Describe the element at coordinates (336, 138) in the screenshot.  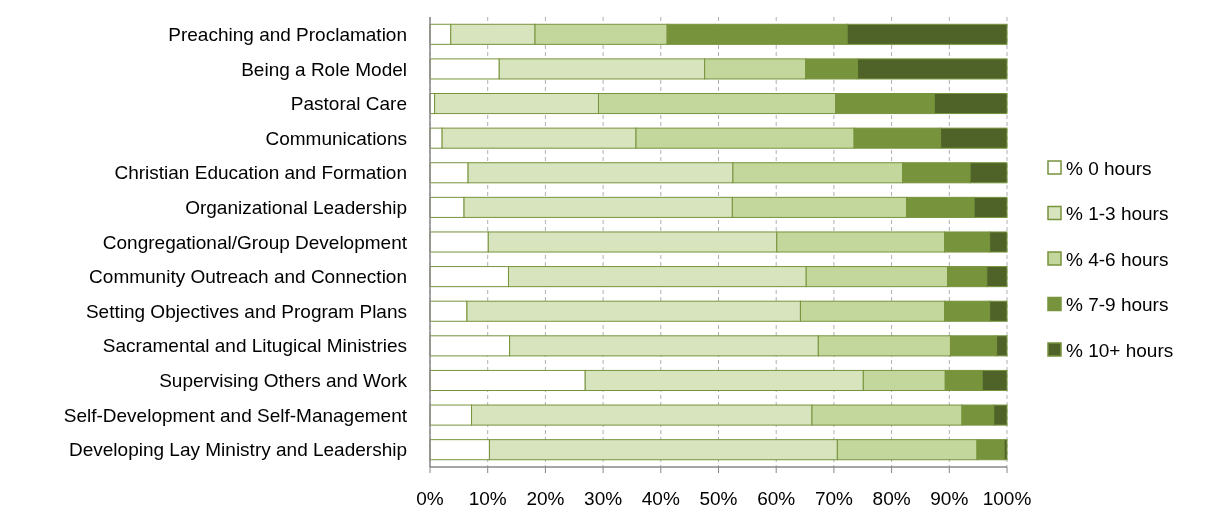
I see `y-tick-label: Communications` at that location.